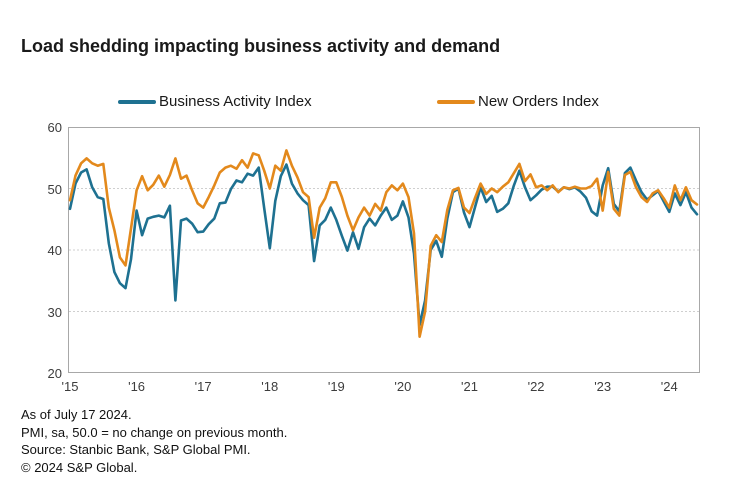  Describe the element at coordinates (137, 386) in the screenshot. I see `x-tick-label-16: '16` at that location.